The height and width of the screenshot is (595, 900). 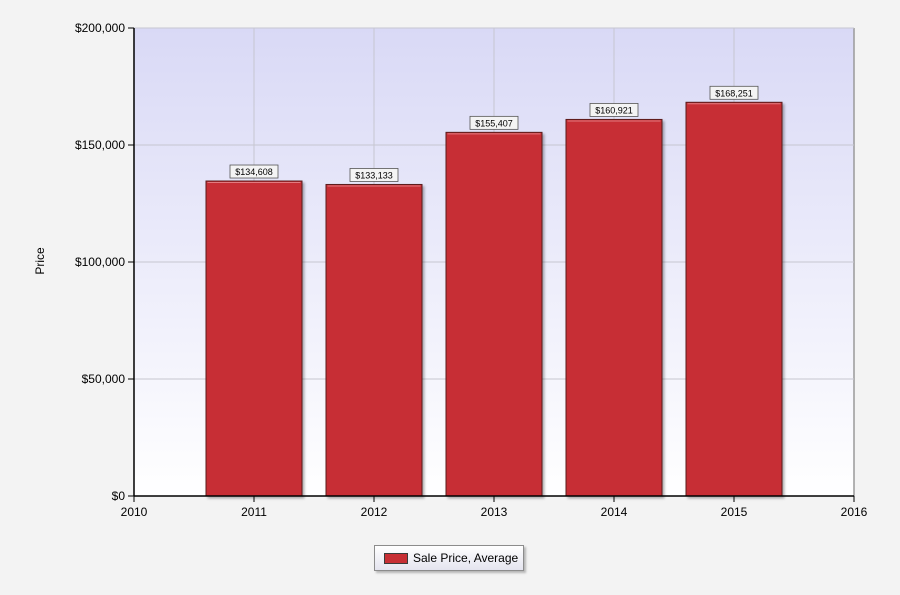 What do you see at coordinates (119, 496) in the screenshot?
I see `y-tick-label: $0` at bounding box center [119, 496].